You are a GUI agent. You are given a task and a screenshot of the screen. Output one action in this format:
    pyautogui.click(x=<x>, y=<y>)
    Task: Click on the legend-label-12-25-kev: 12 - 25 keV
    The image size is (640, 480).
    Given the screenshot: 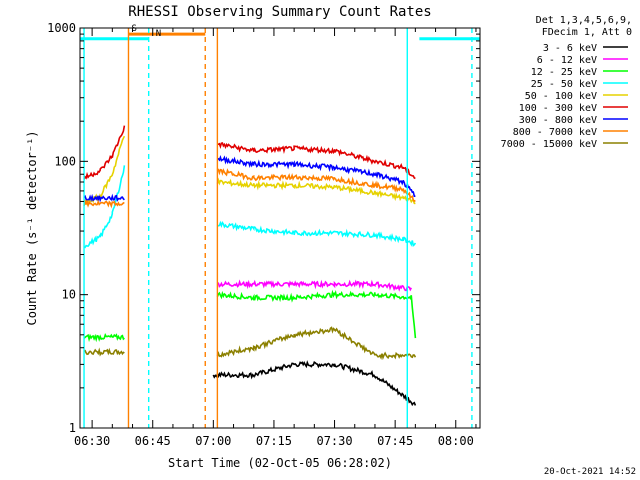 What is the action you would take?
    pyautogui.click(x=564, y=72)
    